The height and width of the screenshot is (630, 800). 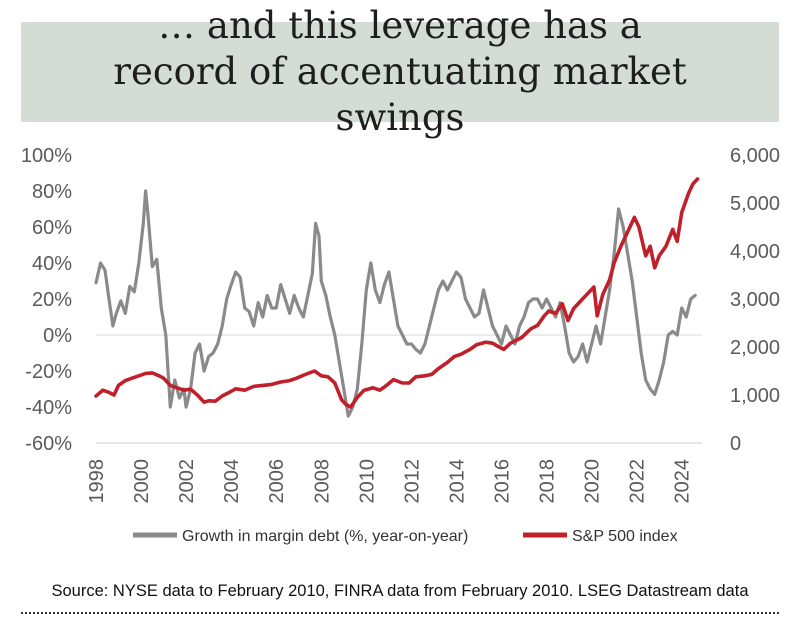 What do you see at coordinates (232, 481) in the screenshot?
I see `x-tick-label: 2004` at bounding box center [232, 481].